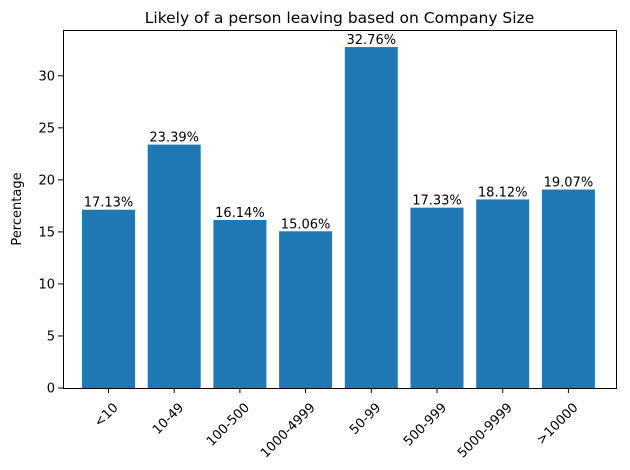 Image resolution: width=630 pixels, height=470 pixels. Describe the element at coordinates (46, 284) in the screenshot. I see `y-tick-label-2: 10` at that location.